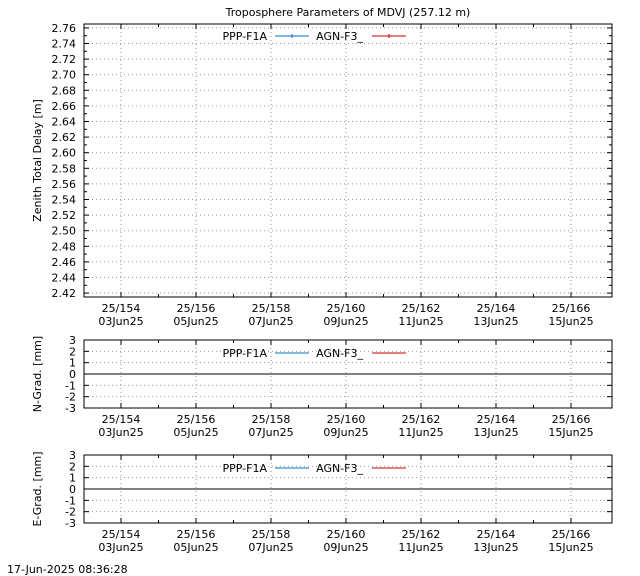  Describe the element at coordinates (64, 75) in the screenshot. I see `y-tick-label: 2.70` at that location.